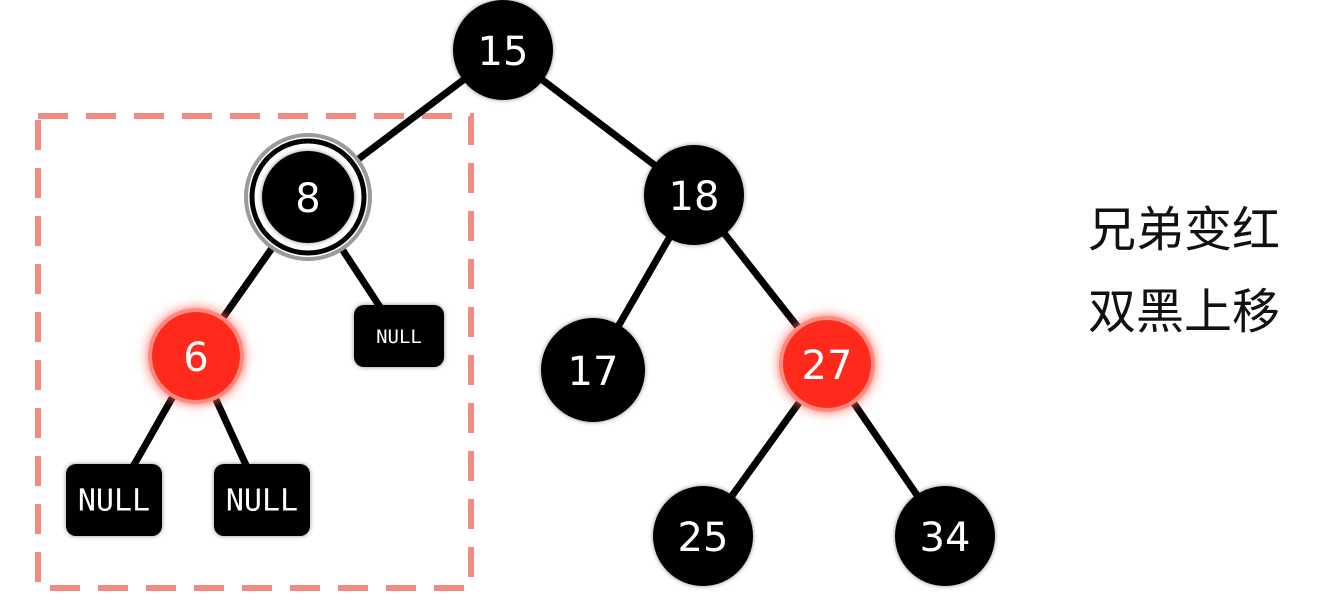  I want to click on caption-line-2: 双黑上移, so click(1184, 312).